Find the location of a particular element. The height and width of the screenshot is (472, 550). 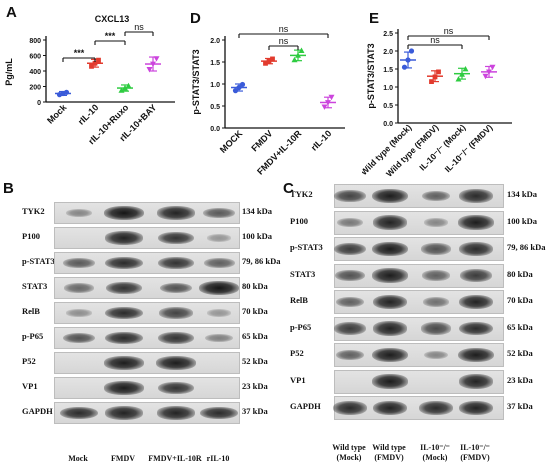

y-tick-label: 400 is located at coordinates (35, 72).